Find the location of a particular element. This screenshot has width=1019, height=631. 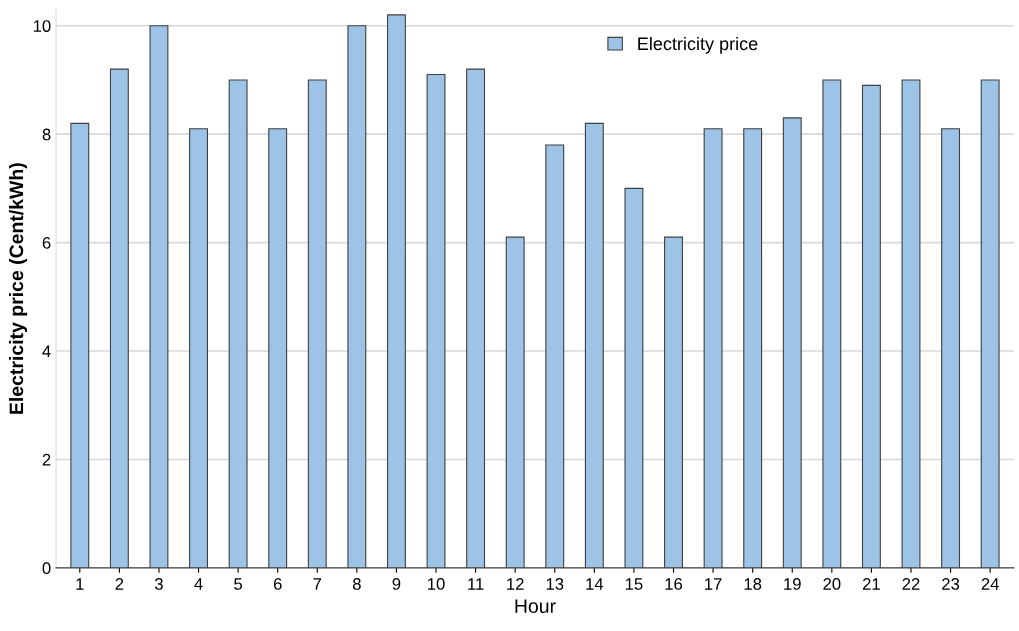

x-tick-label: 13 is located at coordinates (555, 584).